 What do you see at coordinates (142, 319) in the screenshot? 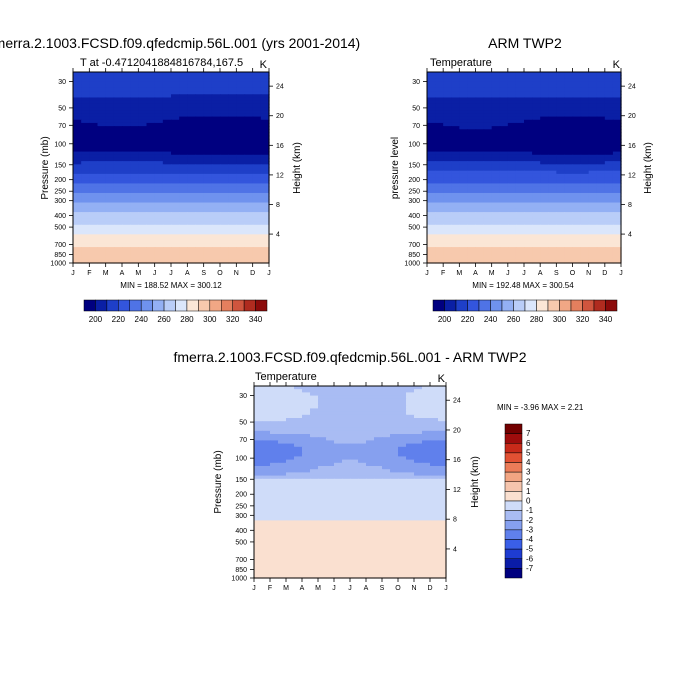
I see `colorbar-label: 240` at bounding box center [142, 319].